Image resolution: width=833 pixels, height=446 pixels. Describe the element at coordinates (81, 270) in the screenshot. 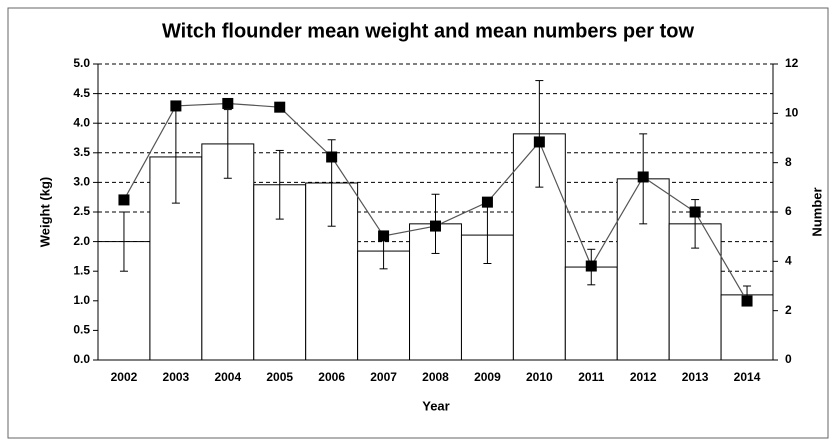

I see `y-tick-label: 1.5` at that location.